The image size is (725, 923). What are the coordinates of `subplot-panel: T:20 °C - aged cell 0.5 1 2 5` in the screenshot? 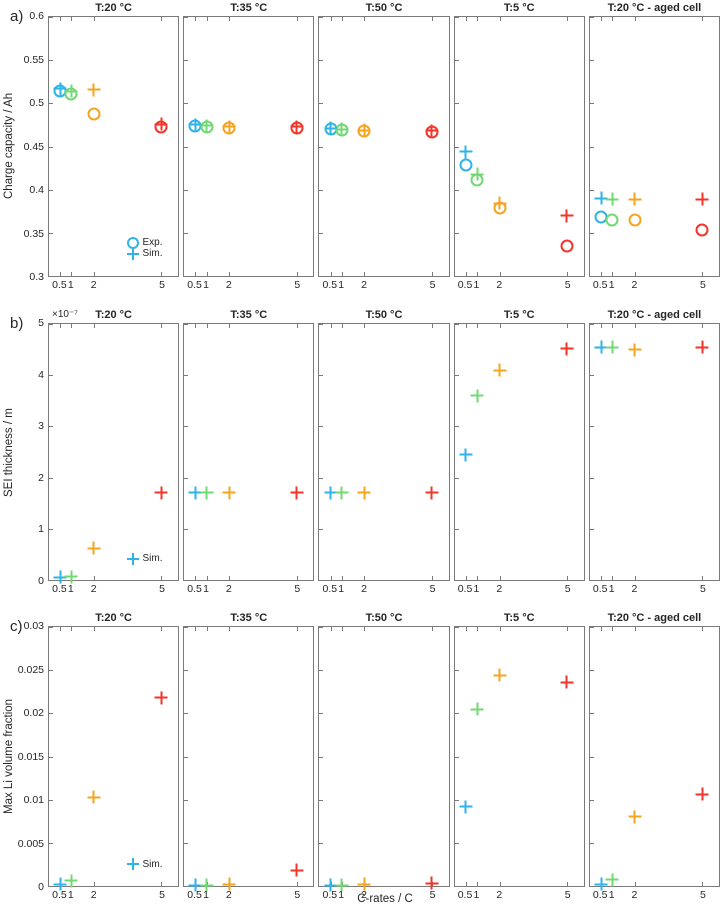 It's located at (654, 758).